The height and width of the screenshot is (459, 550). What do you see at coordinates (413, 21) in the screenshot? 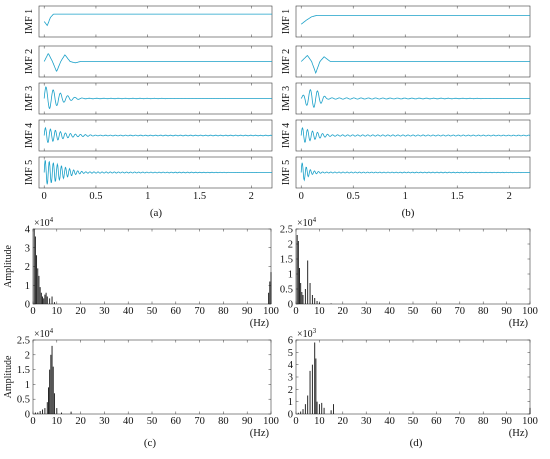
I see `imf-axes-frame` at bounding box center [413, 21].